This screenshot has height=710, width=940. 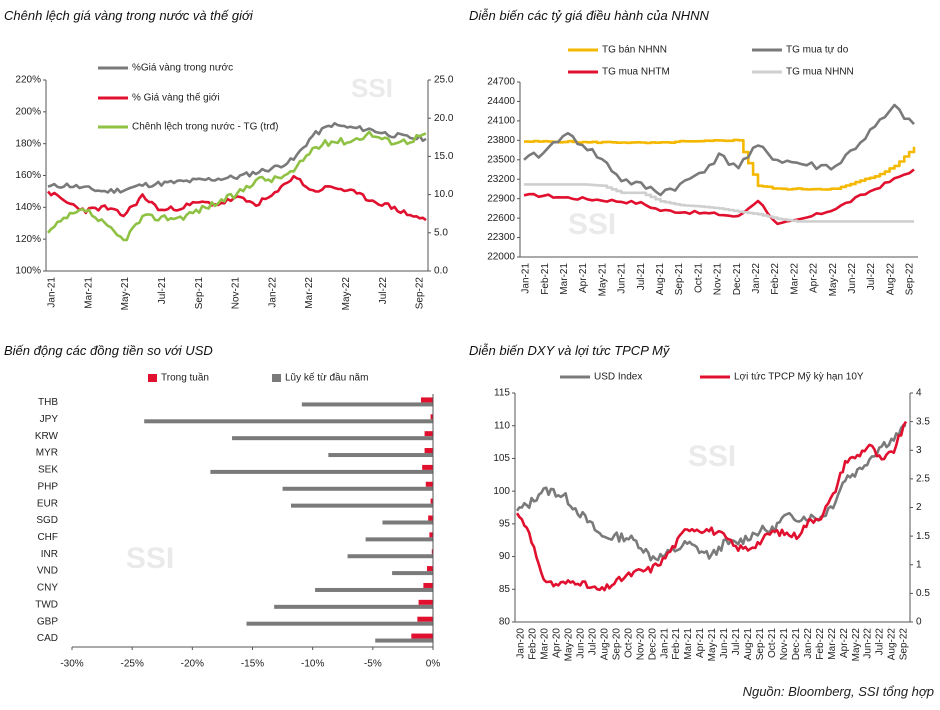 I want to click on dxy-ytick-right: 0, so click(x=919, y=622).